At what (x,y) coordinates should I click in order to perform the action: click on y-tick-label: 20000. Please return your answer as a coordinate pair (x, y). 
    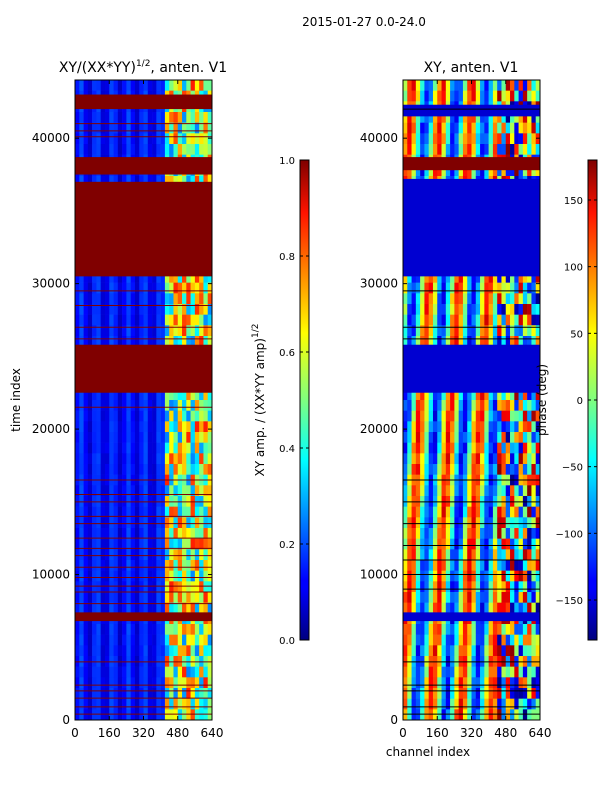
    Looking at the image, I should click on (379, 429).